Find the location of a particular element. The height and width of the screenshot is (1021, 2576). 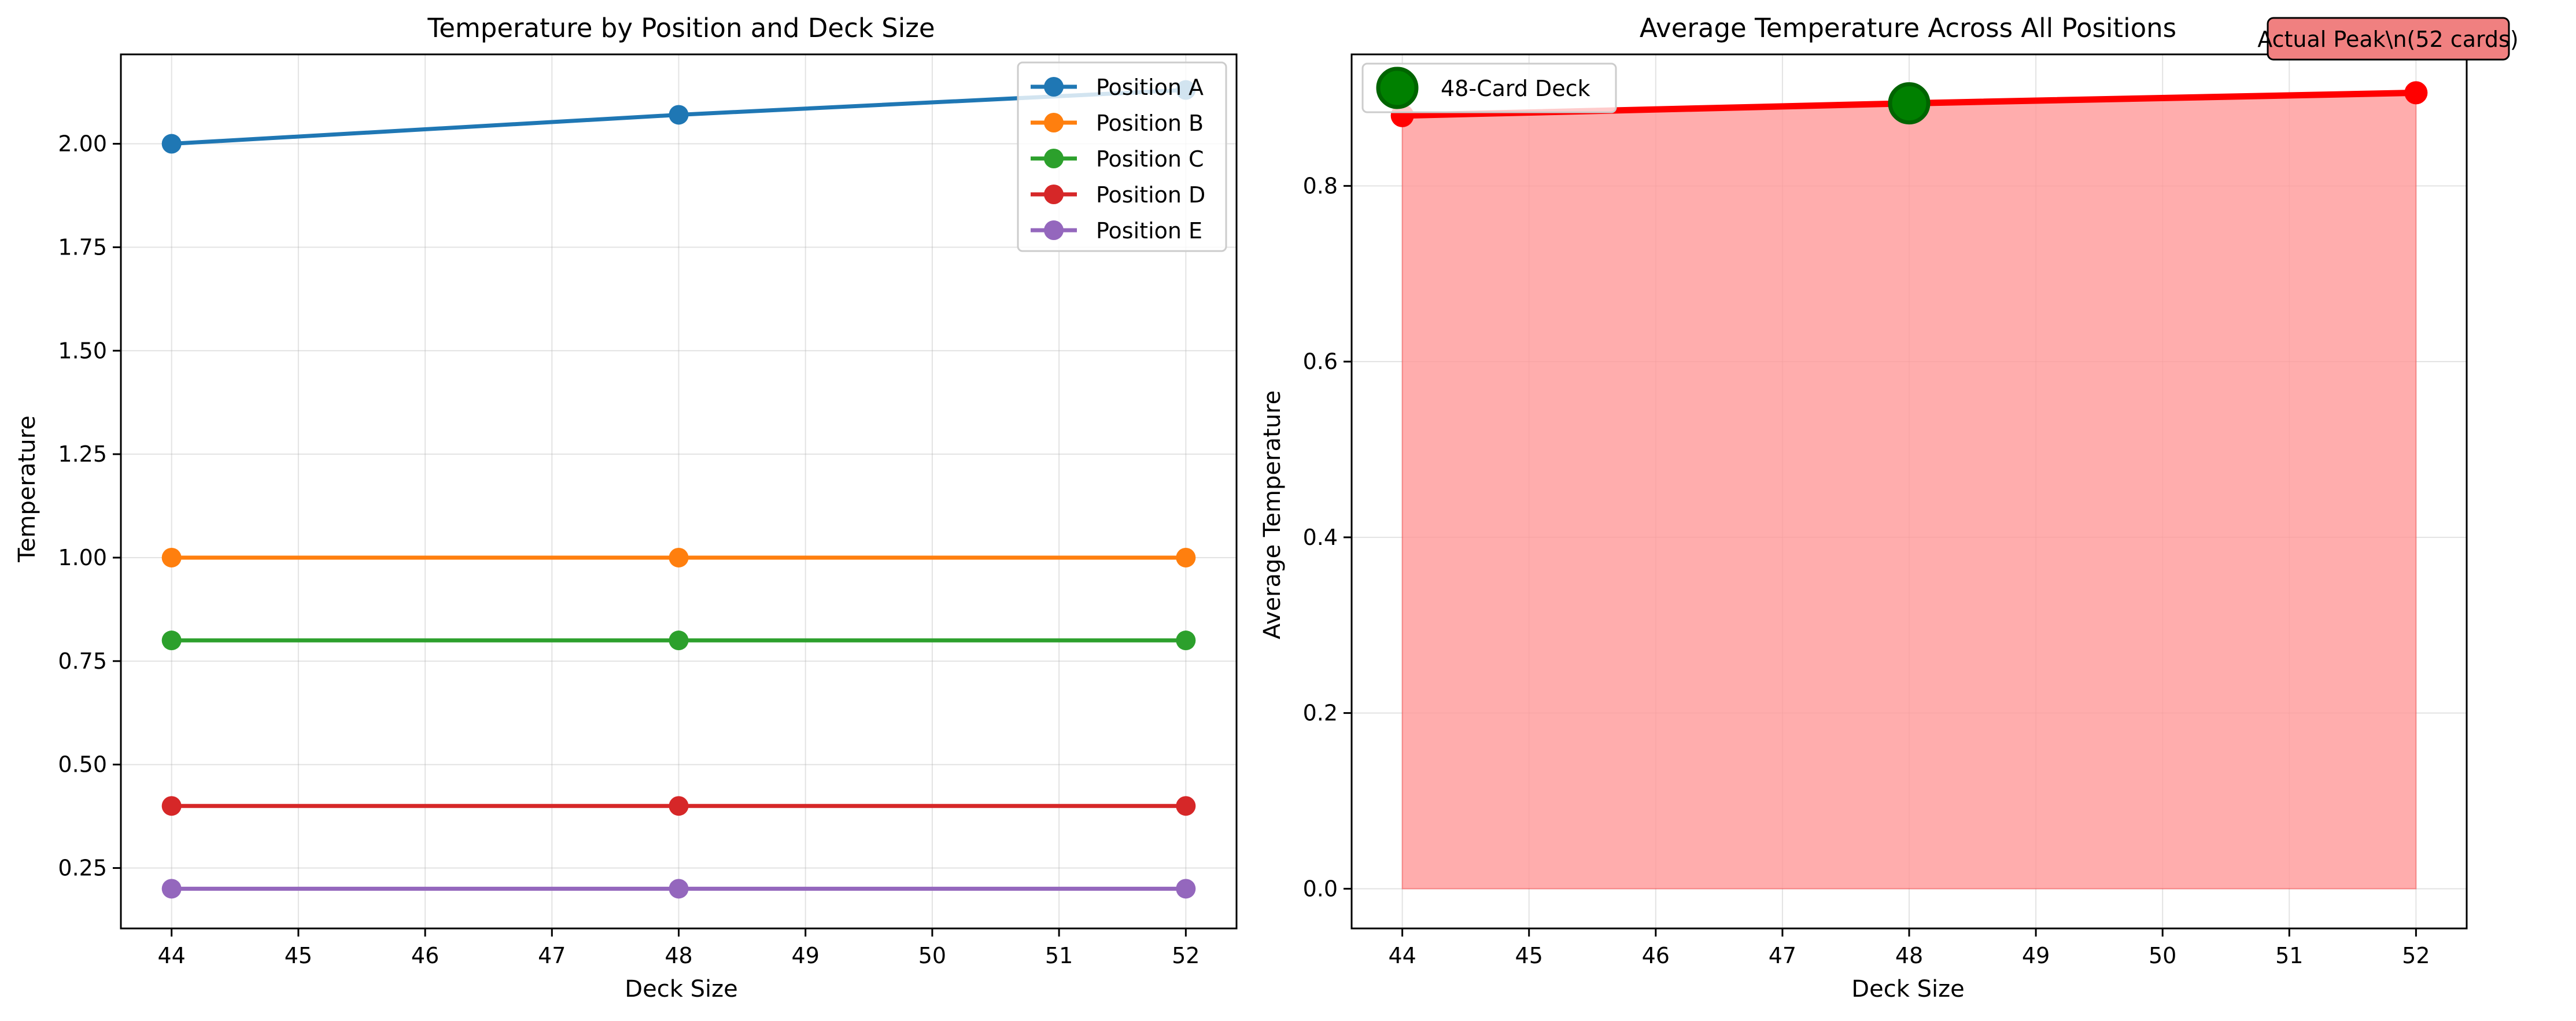

left-chart-y-tick-label: 2.00 is located at coordinates (82, 144).